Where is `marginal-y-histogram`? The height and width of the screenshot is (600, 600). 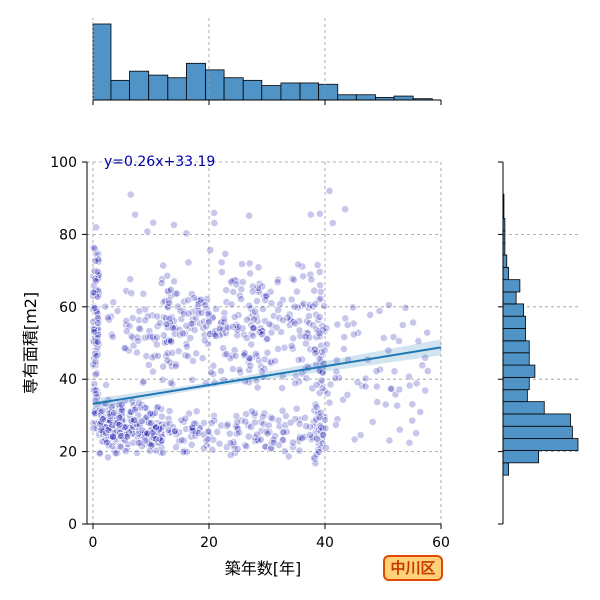
marginal-y-histogram is located at coordinates (538, 343).